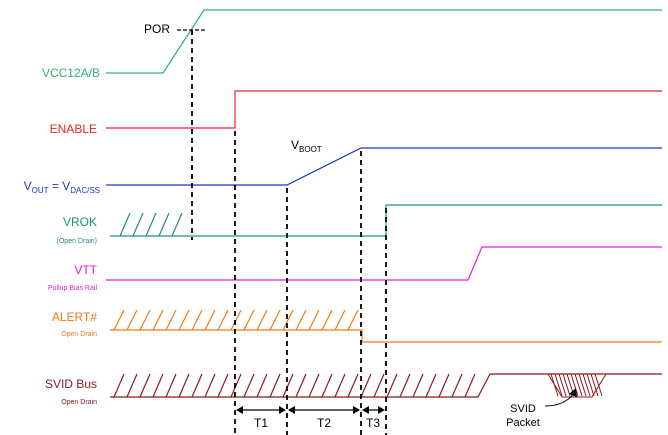 The height and width of the screenshot is (435, 668). What do you see at coordinates (365, 410) in the screenshot?
I see `t3-arrowhead-left` at bounding box center [365, 410].